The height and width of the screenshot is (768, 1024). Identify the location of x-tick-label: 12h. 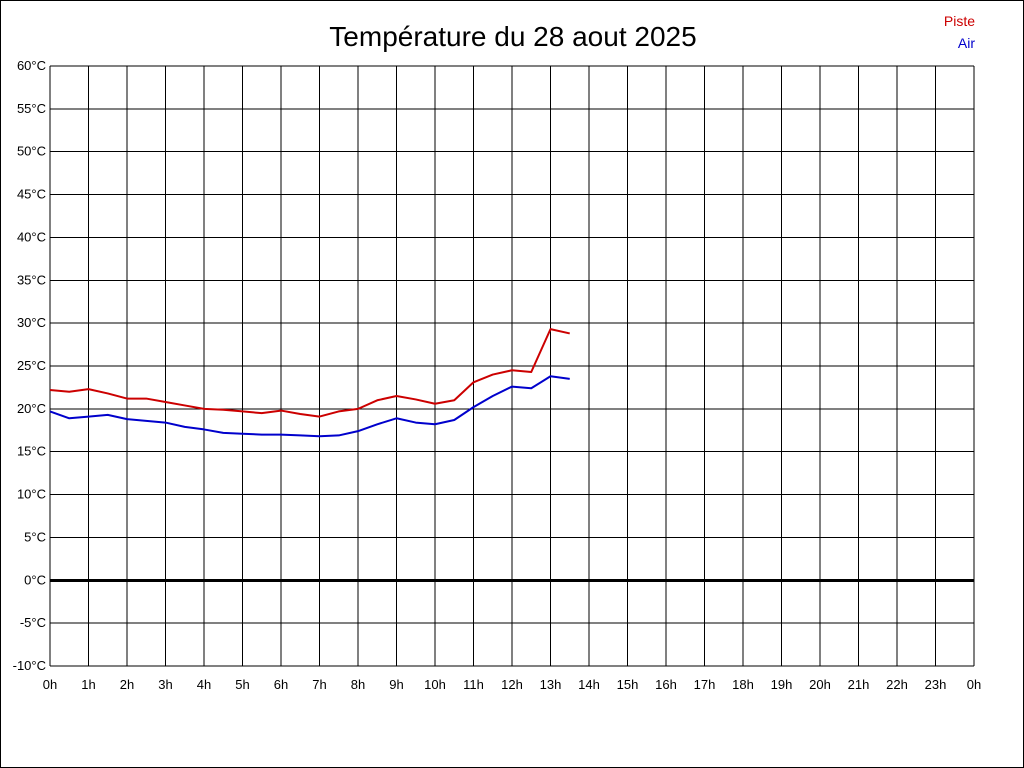
(512, 684).